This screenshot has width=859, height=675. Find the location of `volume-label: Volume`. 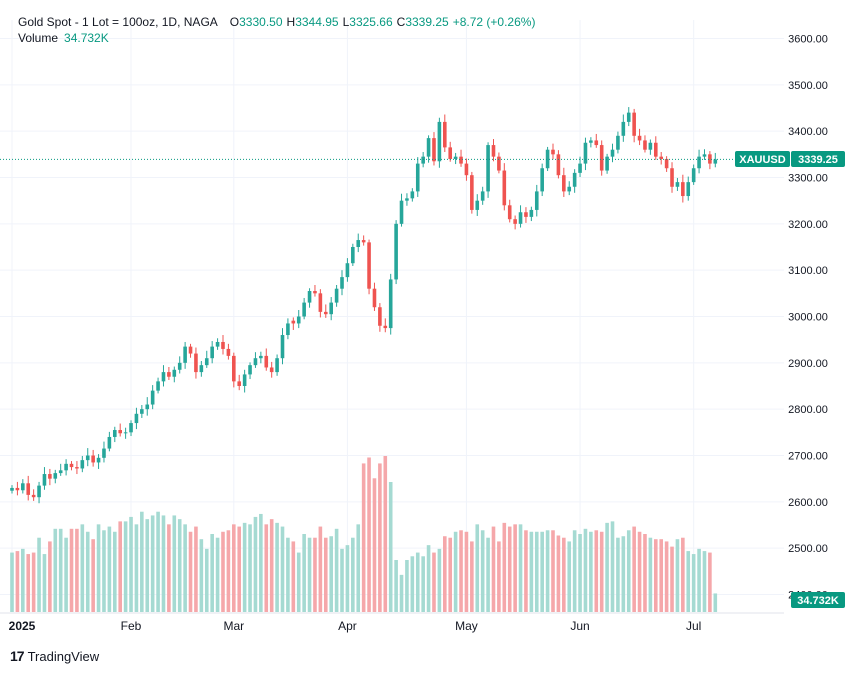

volume-label: Volume is located at coordinates (38, 38).